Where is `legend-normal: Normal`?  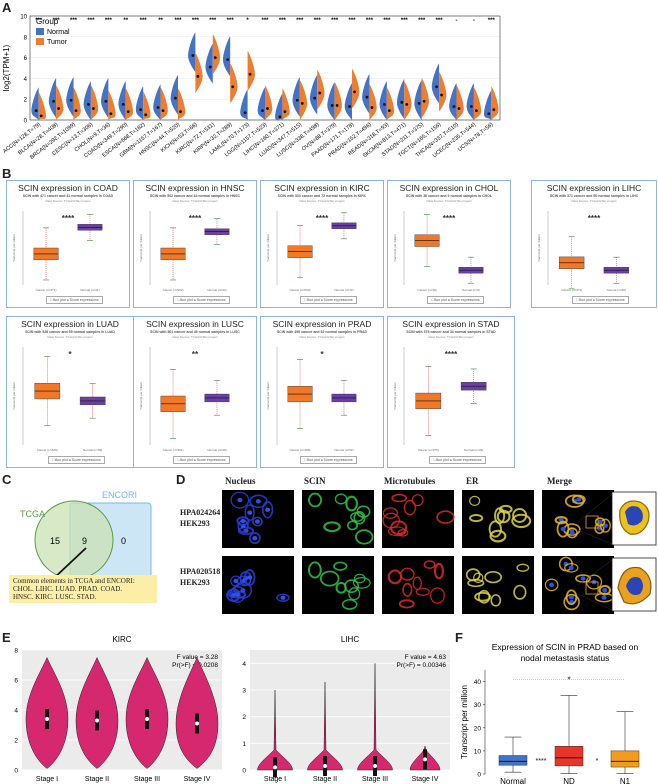 legend-normal: Normal is located at coordinates (58, 32).